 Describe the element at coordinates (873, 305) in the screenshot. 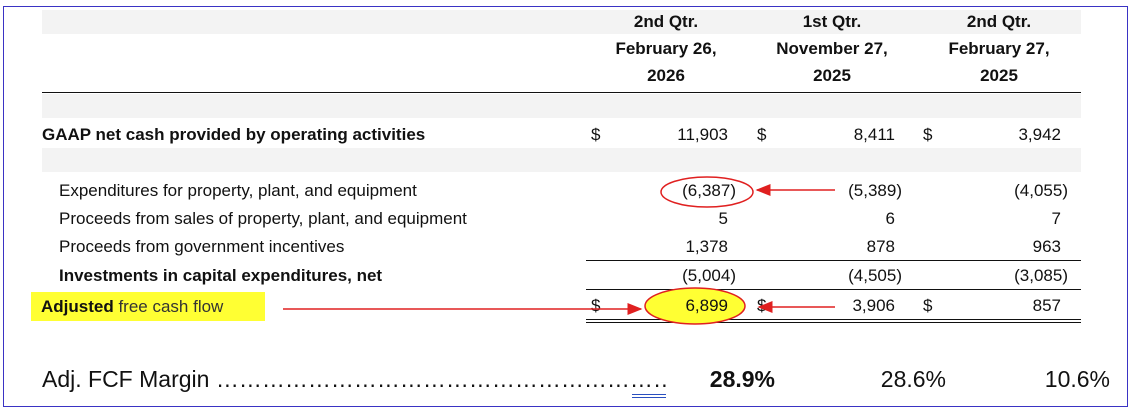

I see `value-fcf-q1-2025: 3,906` at that location.